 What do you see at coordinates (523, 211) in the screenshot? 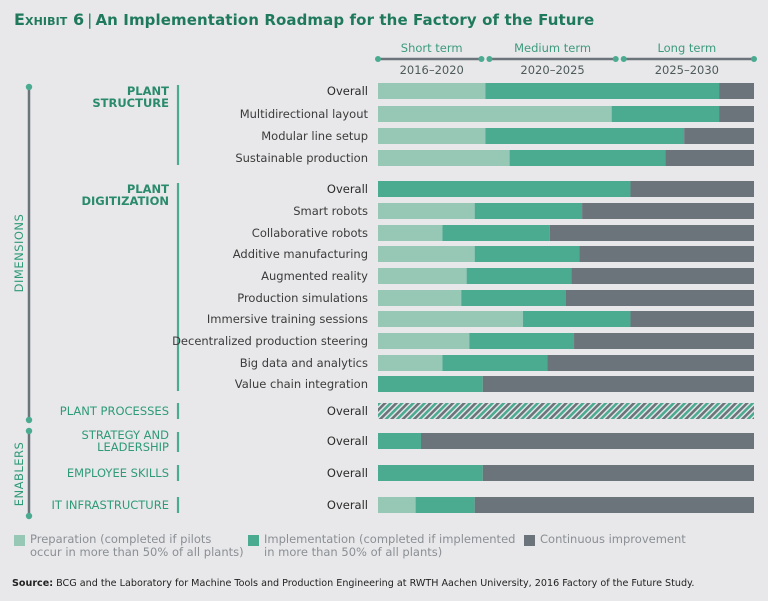
I see `bar-row: Smart robots` at bounding box center [523, 211].